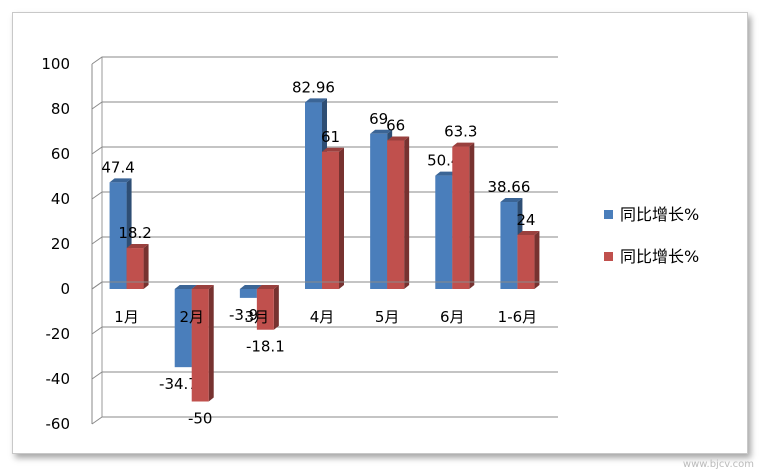  I want to click on y-tick-label: 60, so click(60, 154).